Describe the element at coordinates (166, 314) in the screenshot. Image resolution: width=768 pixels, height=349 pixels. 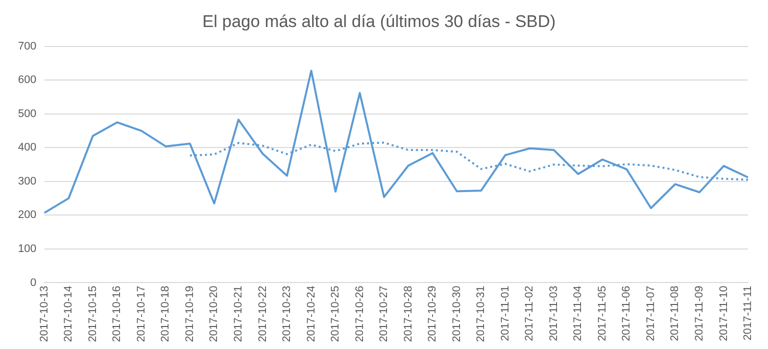
I see `x-tick-label: 2017-10-18` at that location.